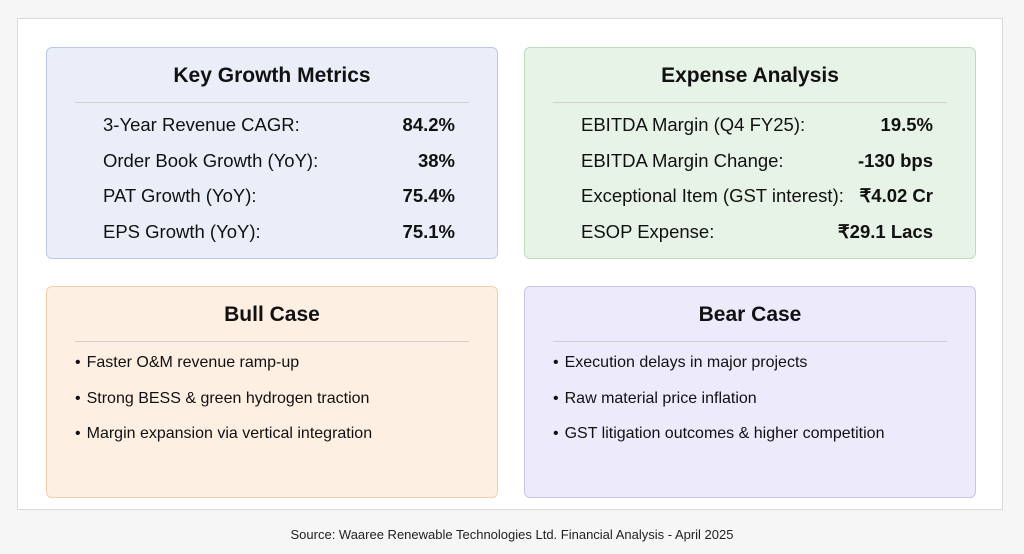 The width and height of the screenshot is (1024, 554). I want to click on metric-label: PAT Growth (YoY):, so click(180, 195).